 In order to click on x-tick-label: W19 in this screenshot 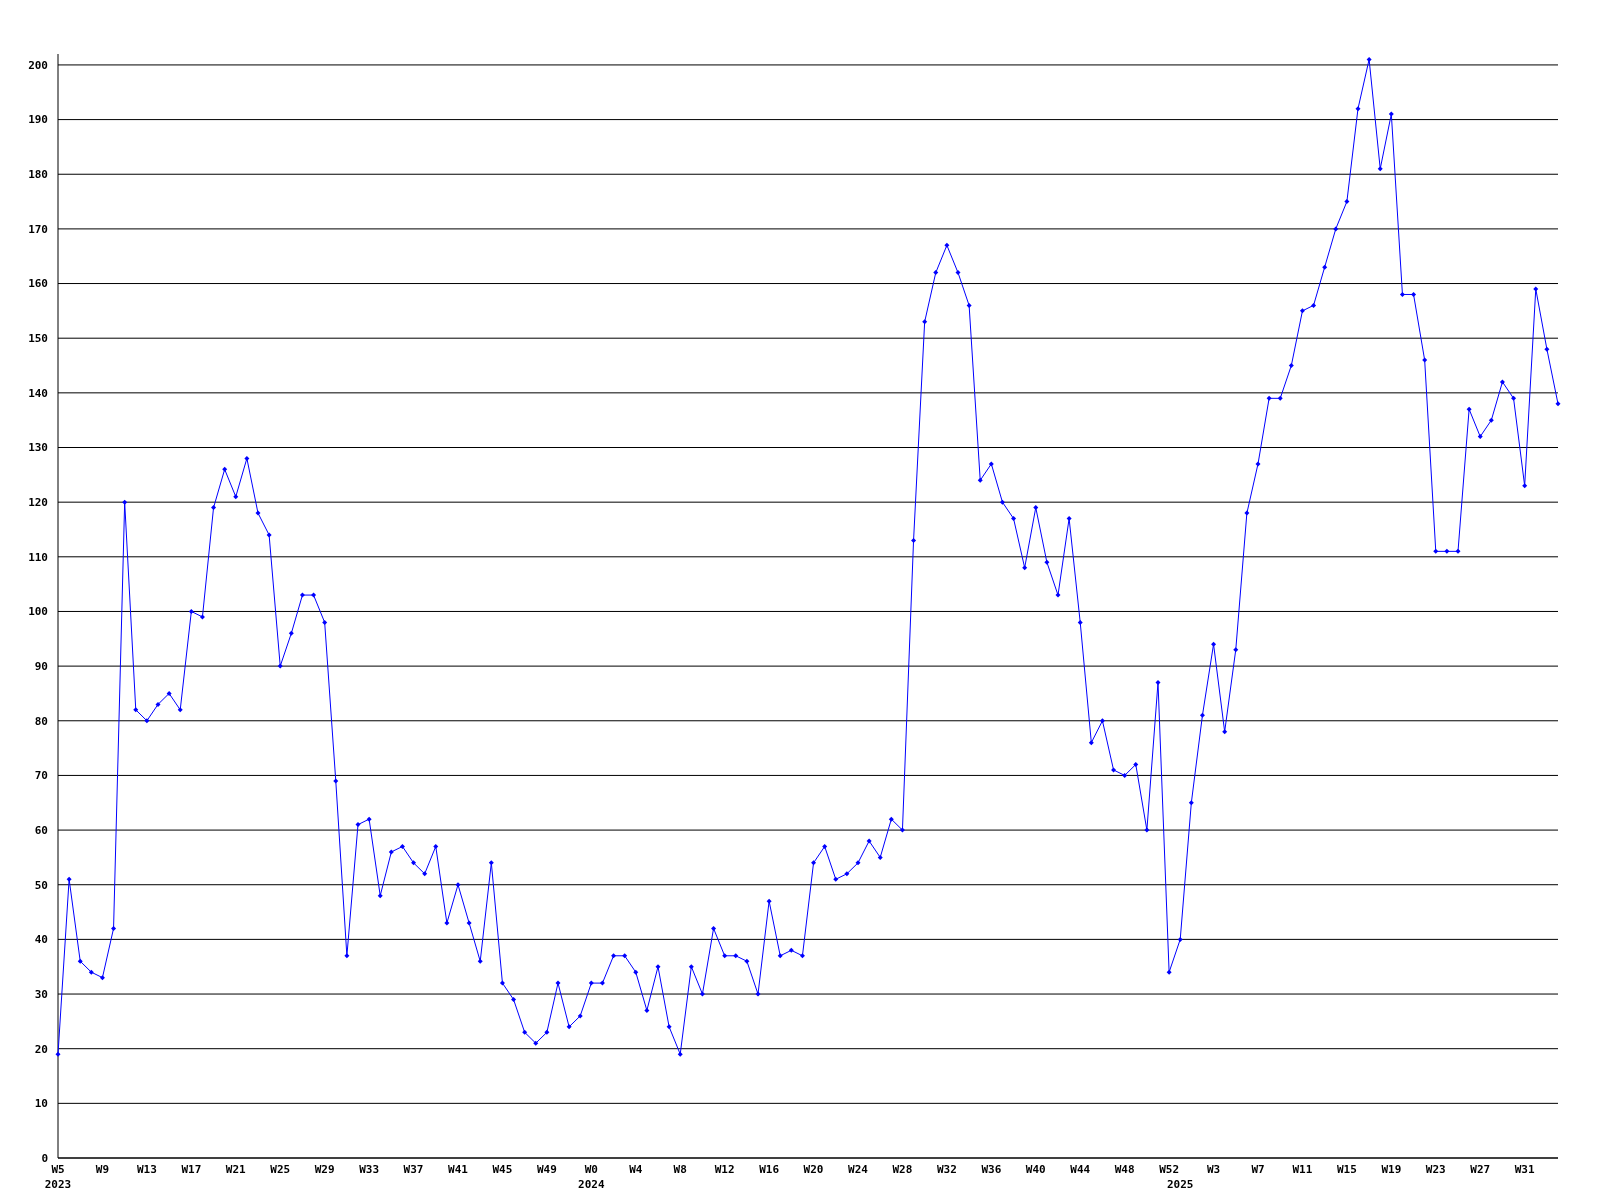, I will do `click(1391, 1169)`.